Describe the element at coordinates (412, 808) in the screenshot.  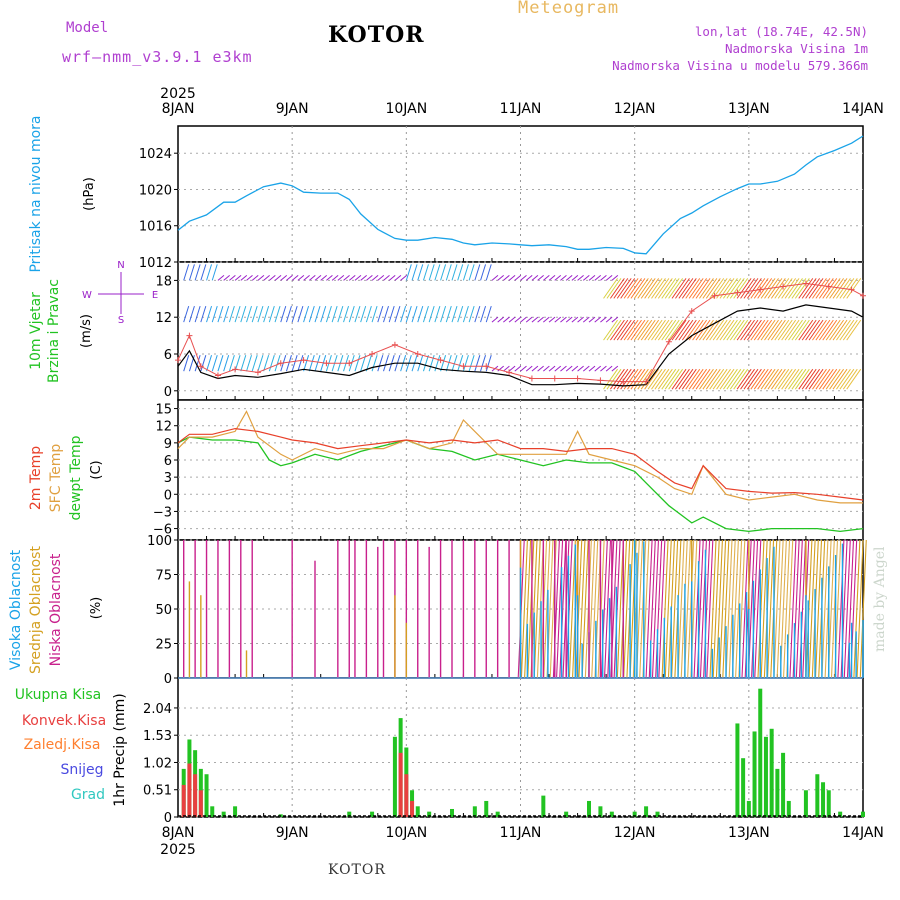
I see `conv-precip-bar` at that location.